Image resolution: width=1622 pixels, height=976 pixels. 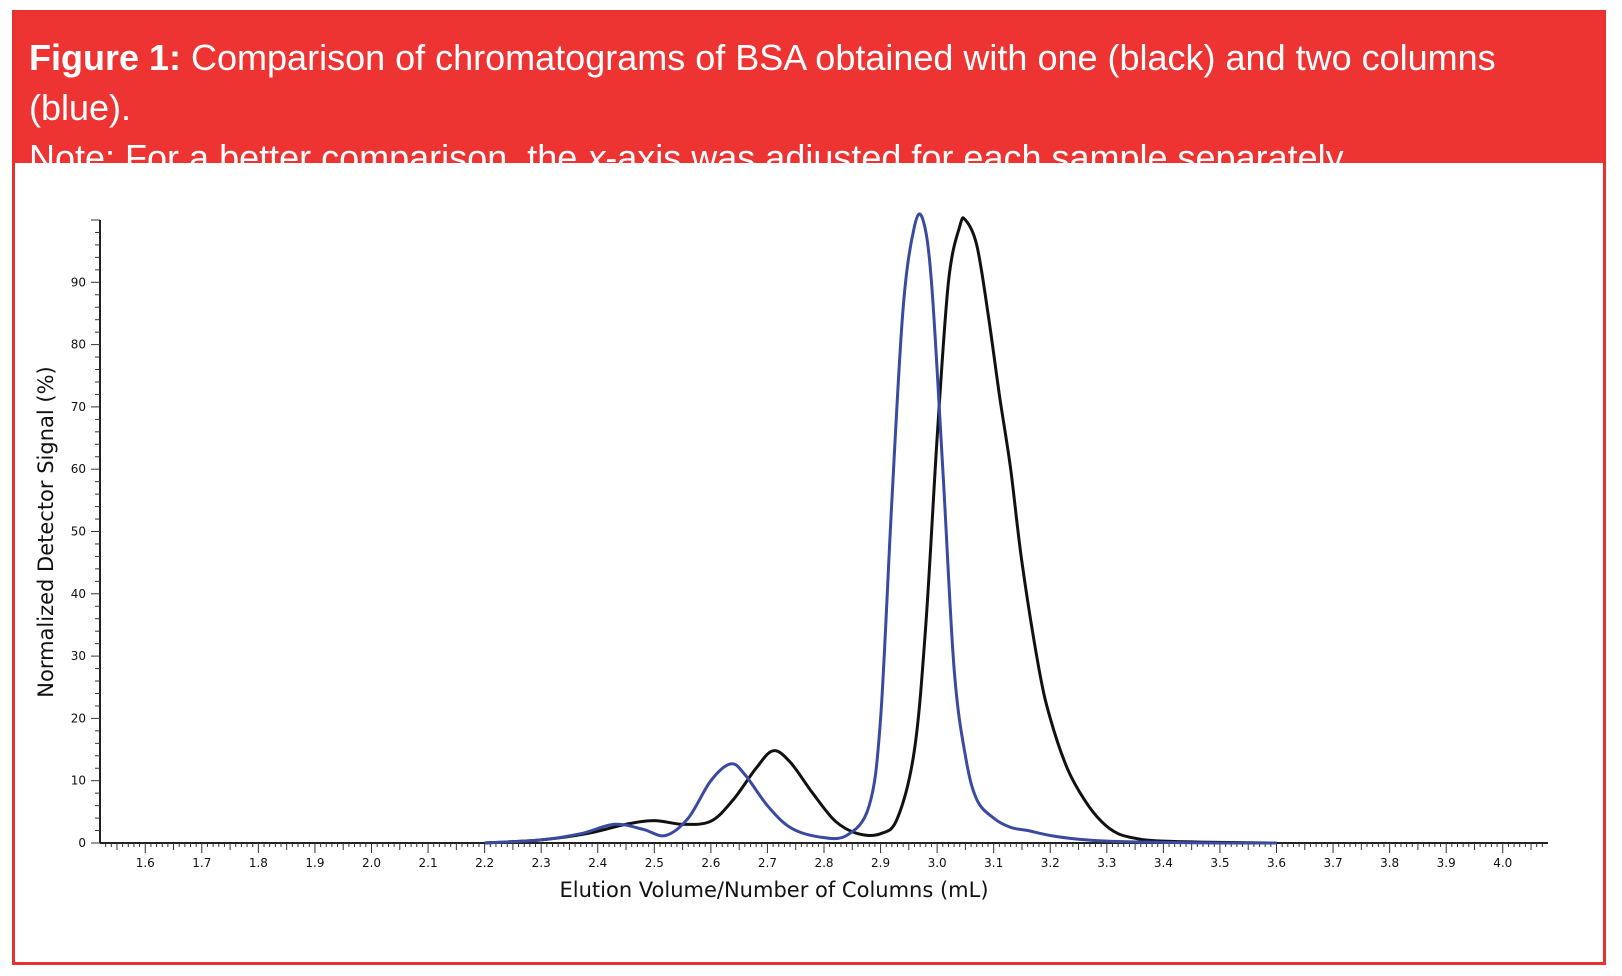 I want to click on x-tick-label: 2.9, so click(x=880, y=863).